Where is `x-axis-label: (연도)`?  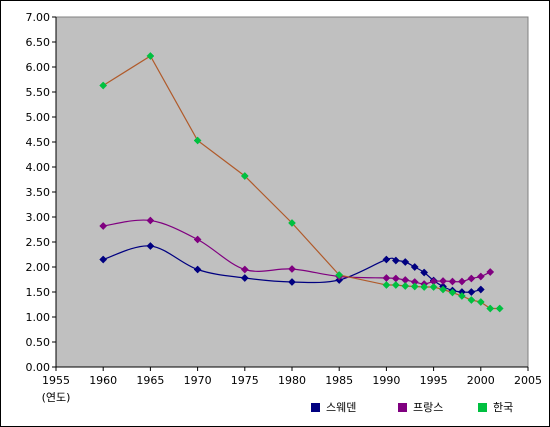
x-axis-label: (연도) is located at coordinates (56, 397).